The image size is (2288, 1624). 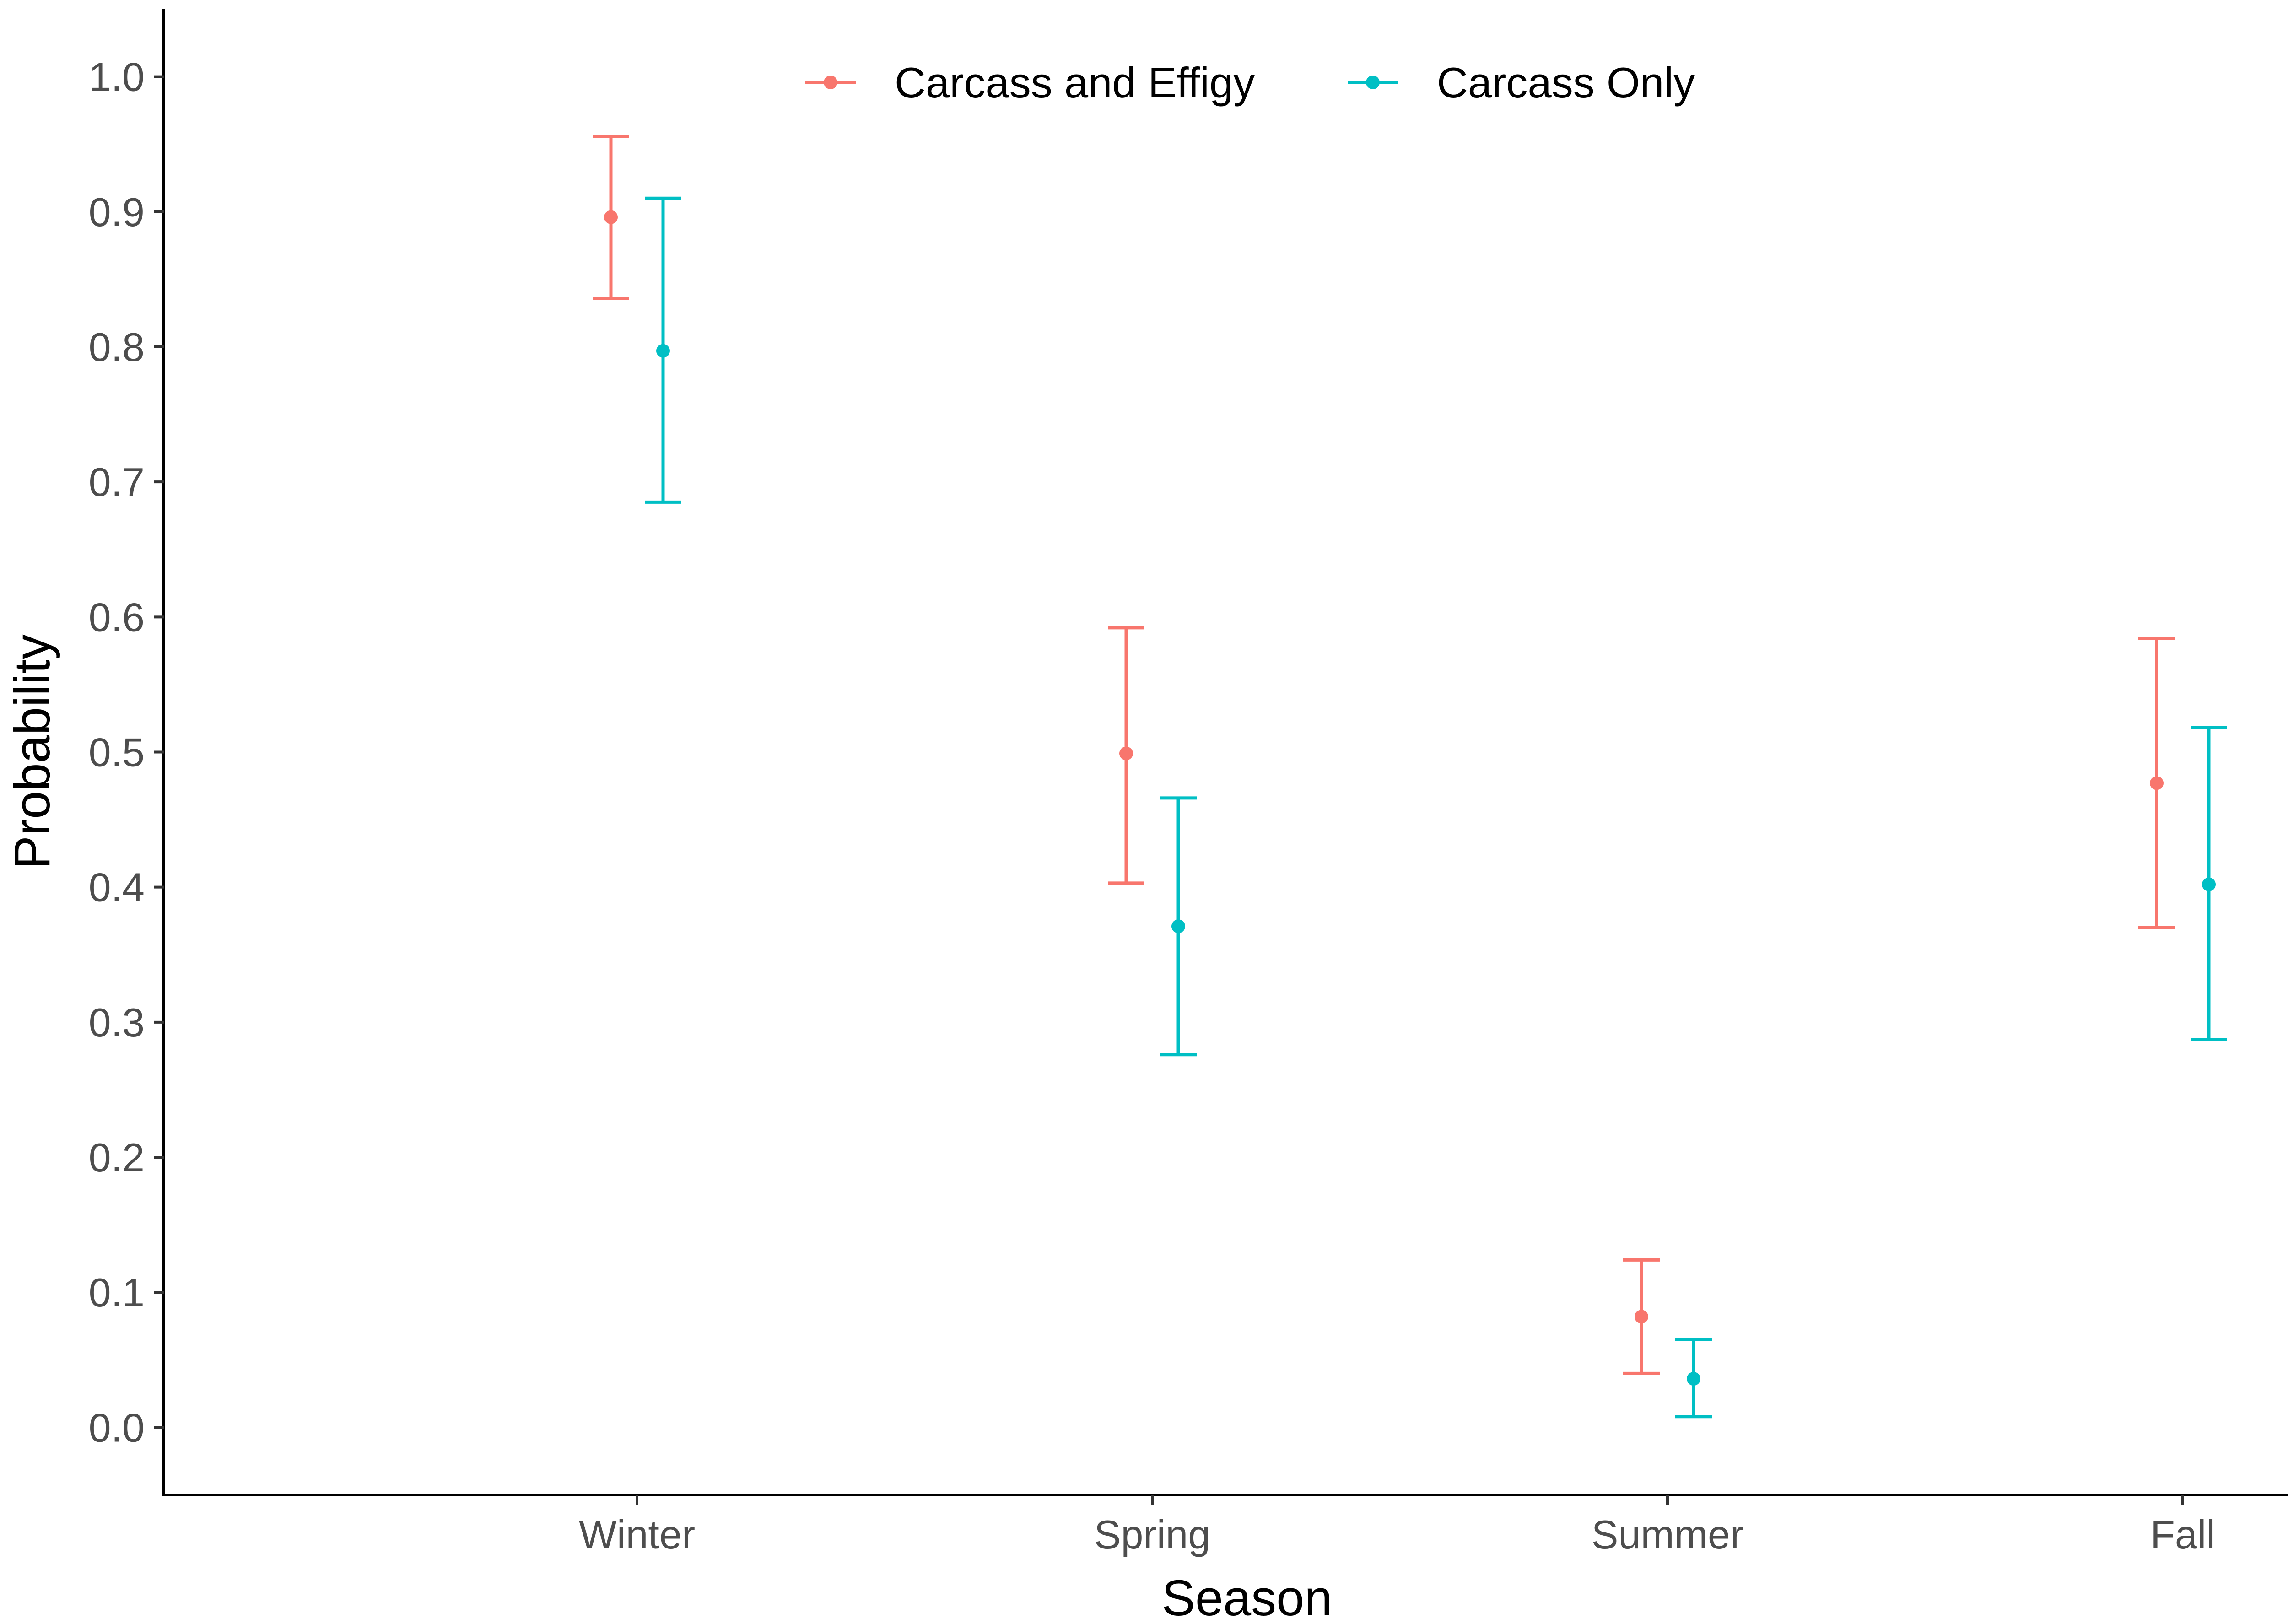 What do you see at coordinates (117, 752) in the screenshot?
I see `y-tick-label: 0.5` at bounding box center [117, 752].